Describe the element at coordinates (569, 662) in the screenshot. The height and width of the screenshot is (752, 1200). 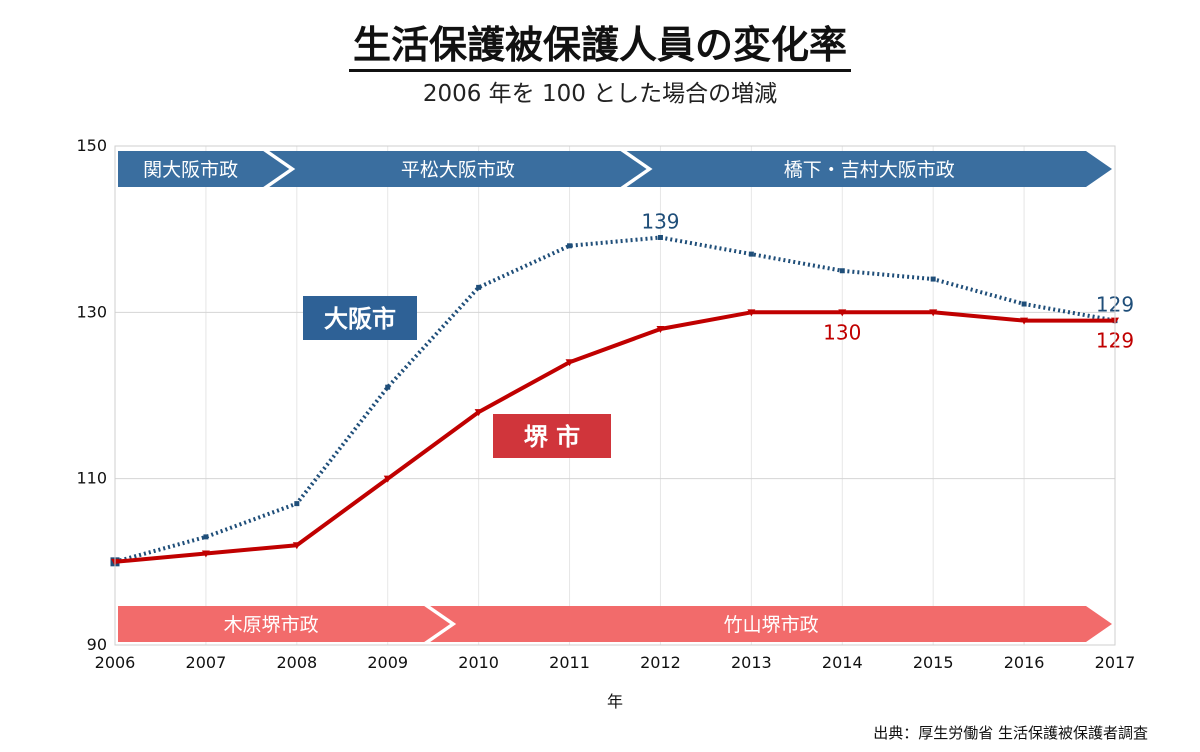
I see `x-tick-label: 2011` at that location.